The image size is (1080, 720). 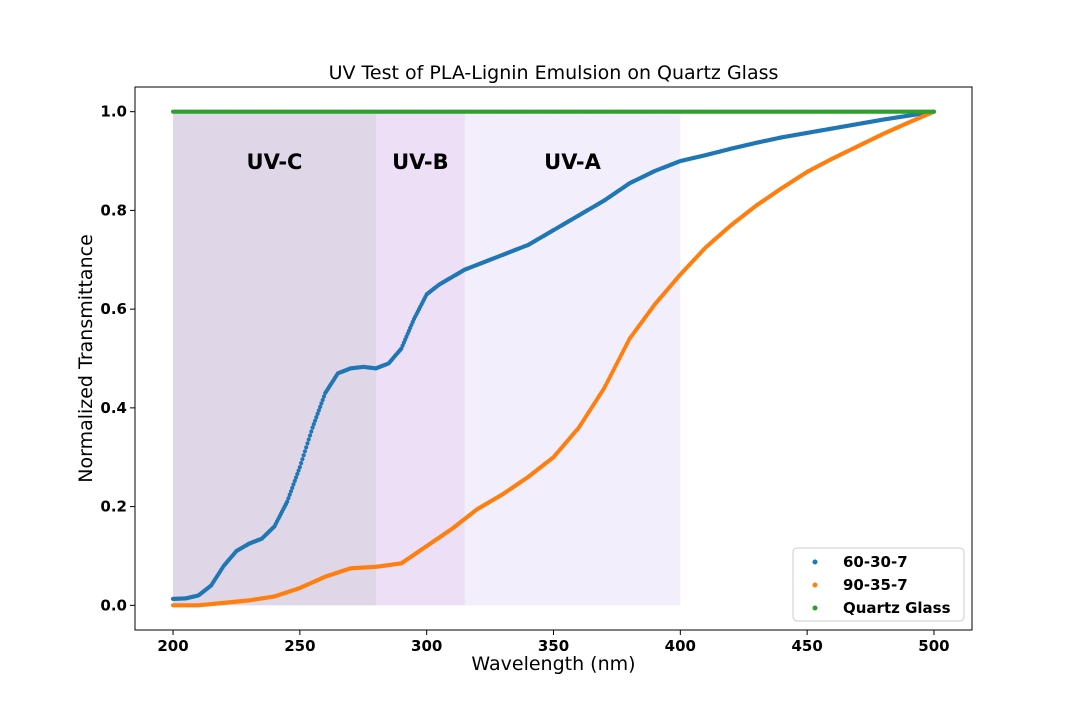 What do you see at coordinates (806, 646) in the screenshot?
I see `x-tick-label: 450` at bounding box center [806, 646].